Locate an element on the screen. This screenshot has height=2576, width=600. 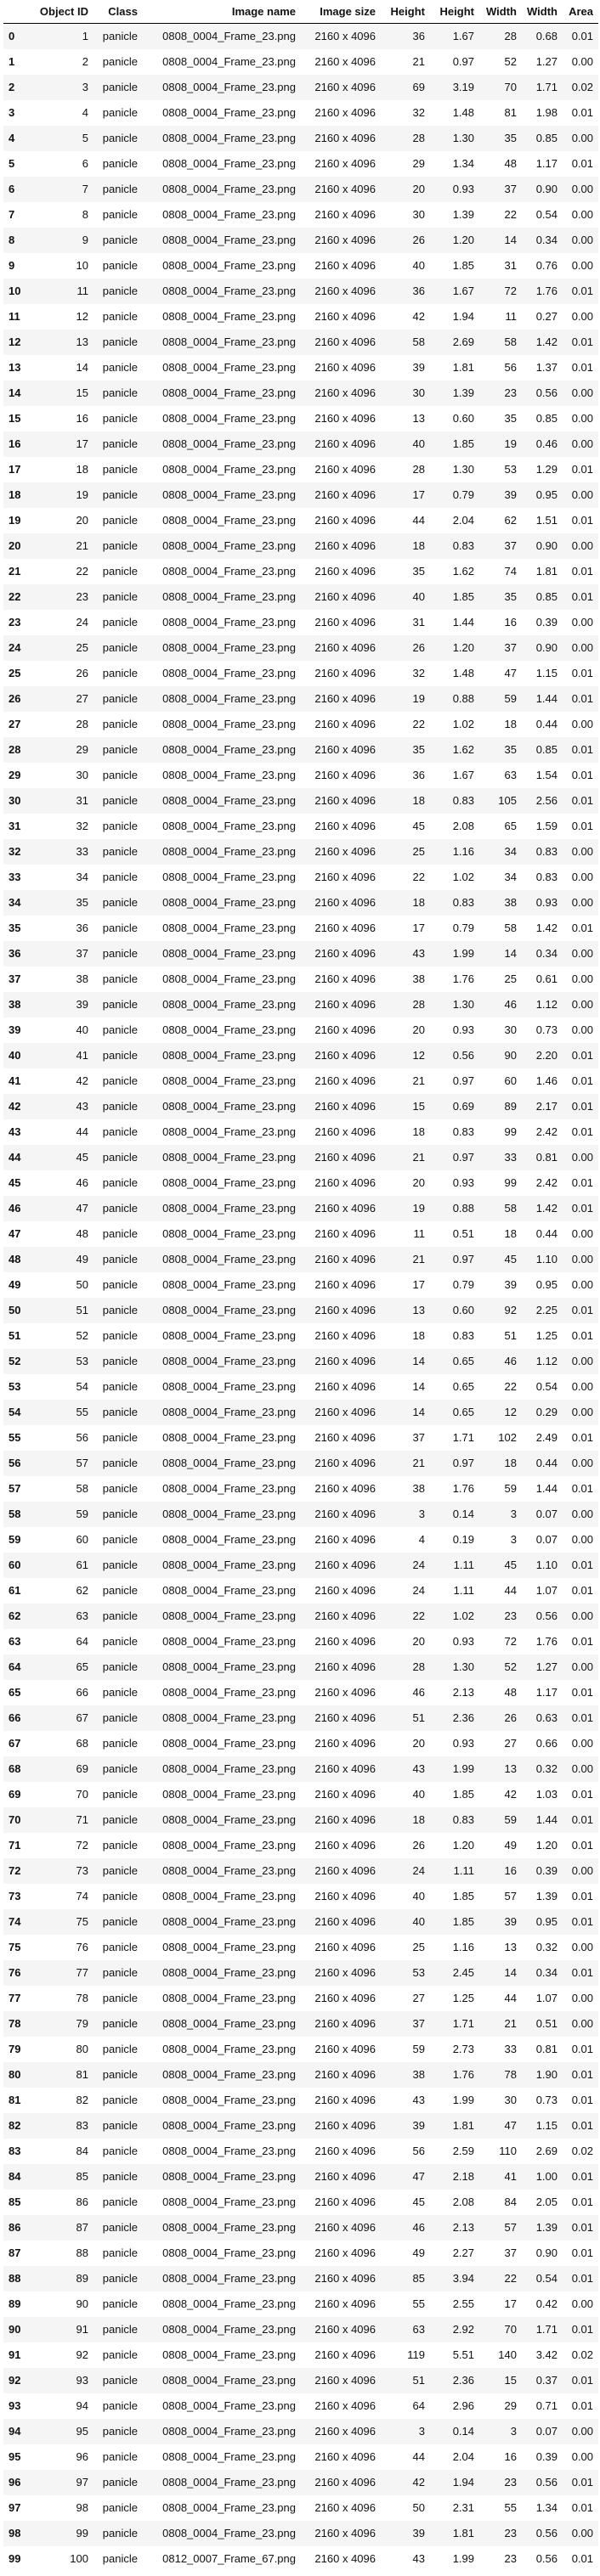
height-px-cell: 36 is located at coordinates (419, 291).